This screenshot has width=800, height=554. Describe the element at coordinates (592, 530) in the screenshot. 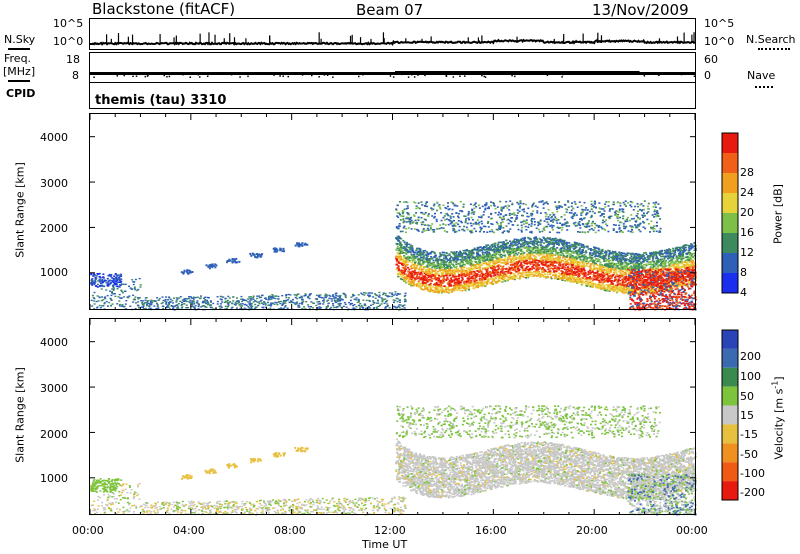

I see `xtick-2000: 20:00` at that location.